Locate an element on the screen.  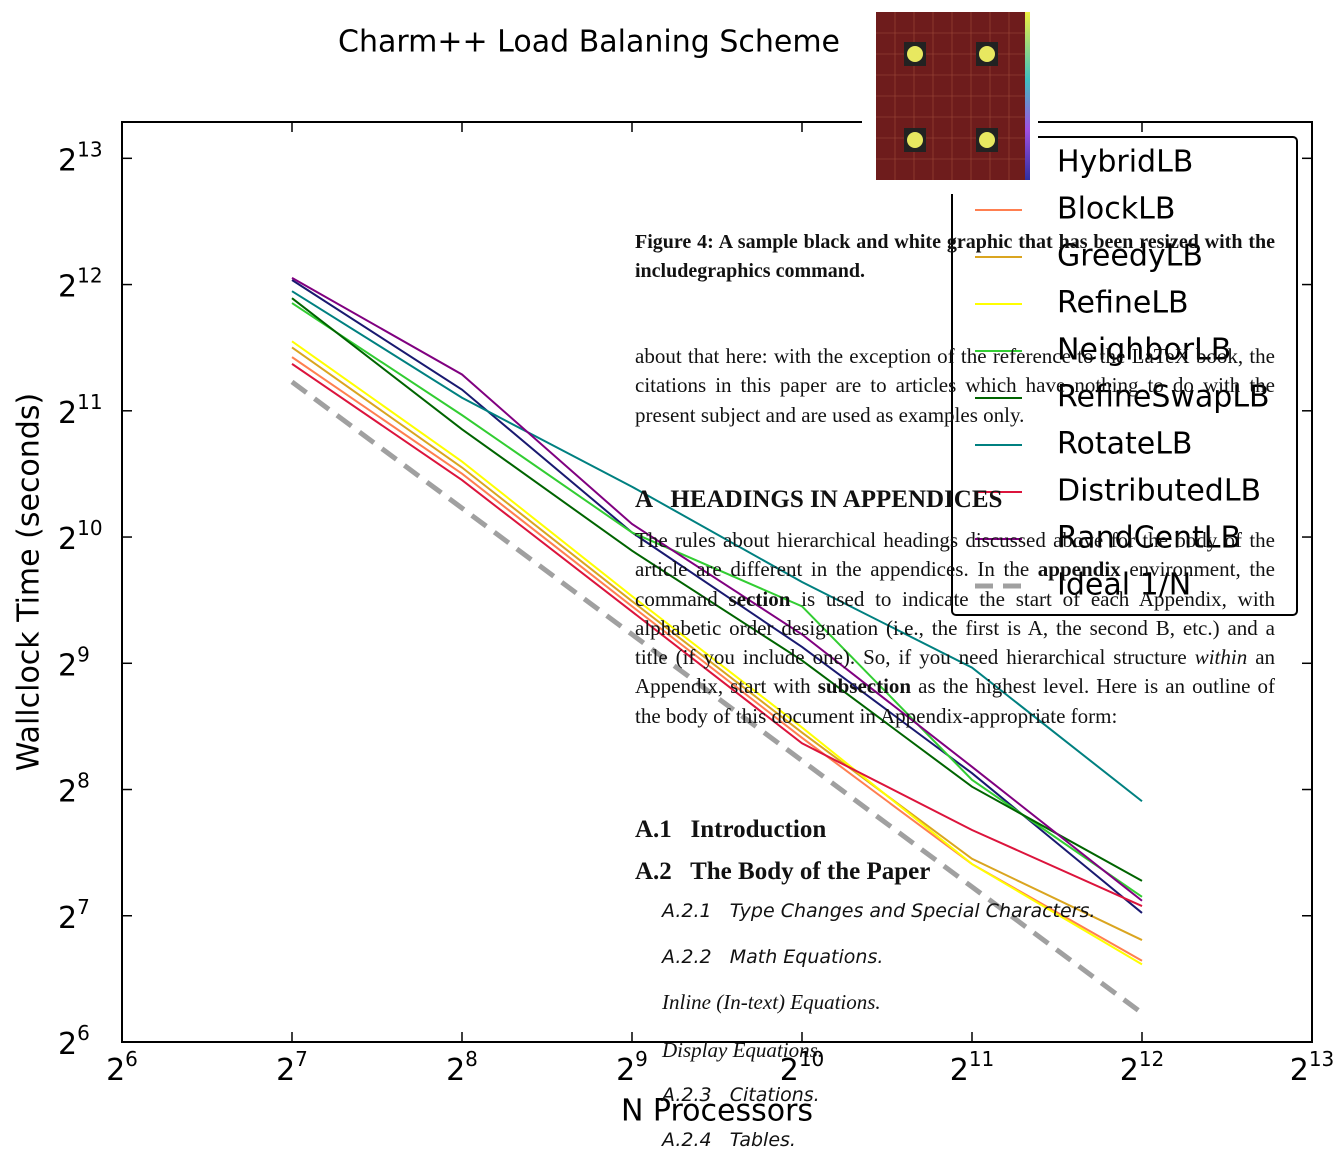
y-tick-label: 213 is located at coordinates (80, 157).